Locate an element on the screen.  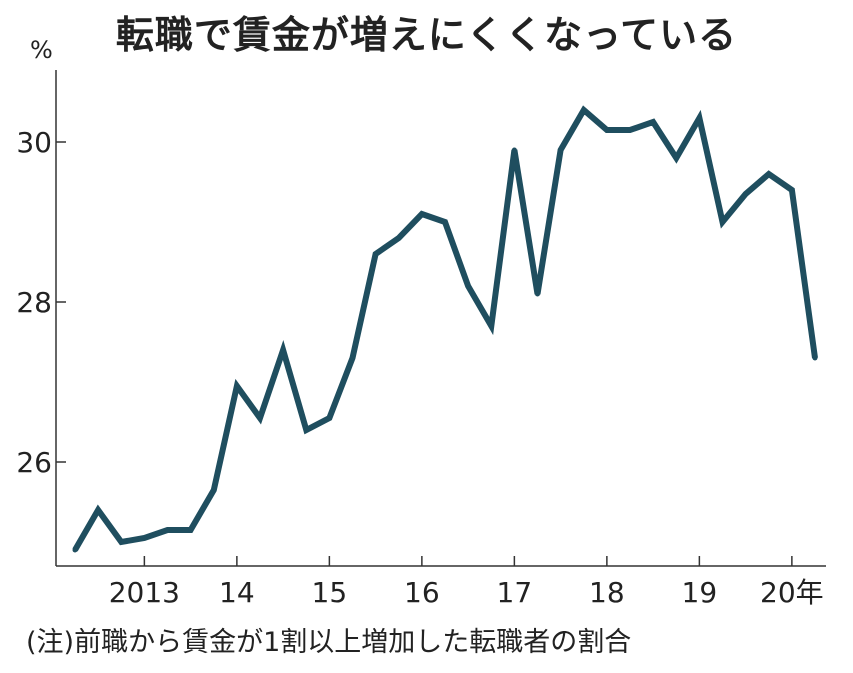
x-tick-label: 17 is located at coordinates (515, 592).